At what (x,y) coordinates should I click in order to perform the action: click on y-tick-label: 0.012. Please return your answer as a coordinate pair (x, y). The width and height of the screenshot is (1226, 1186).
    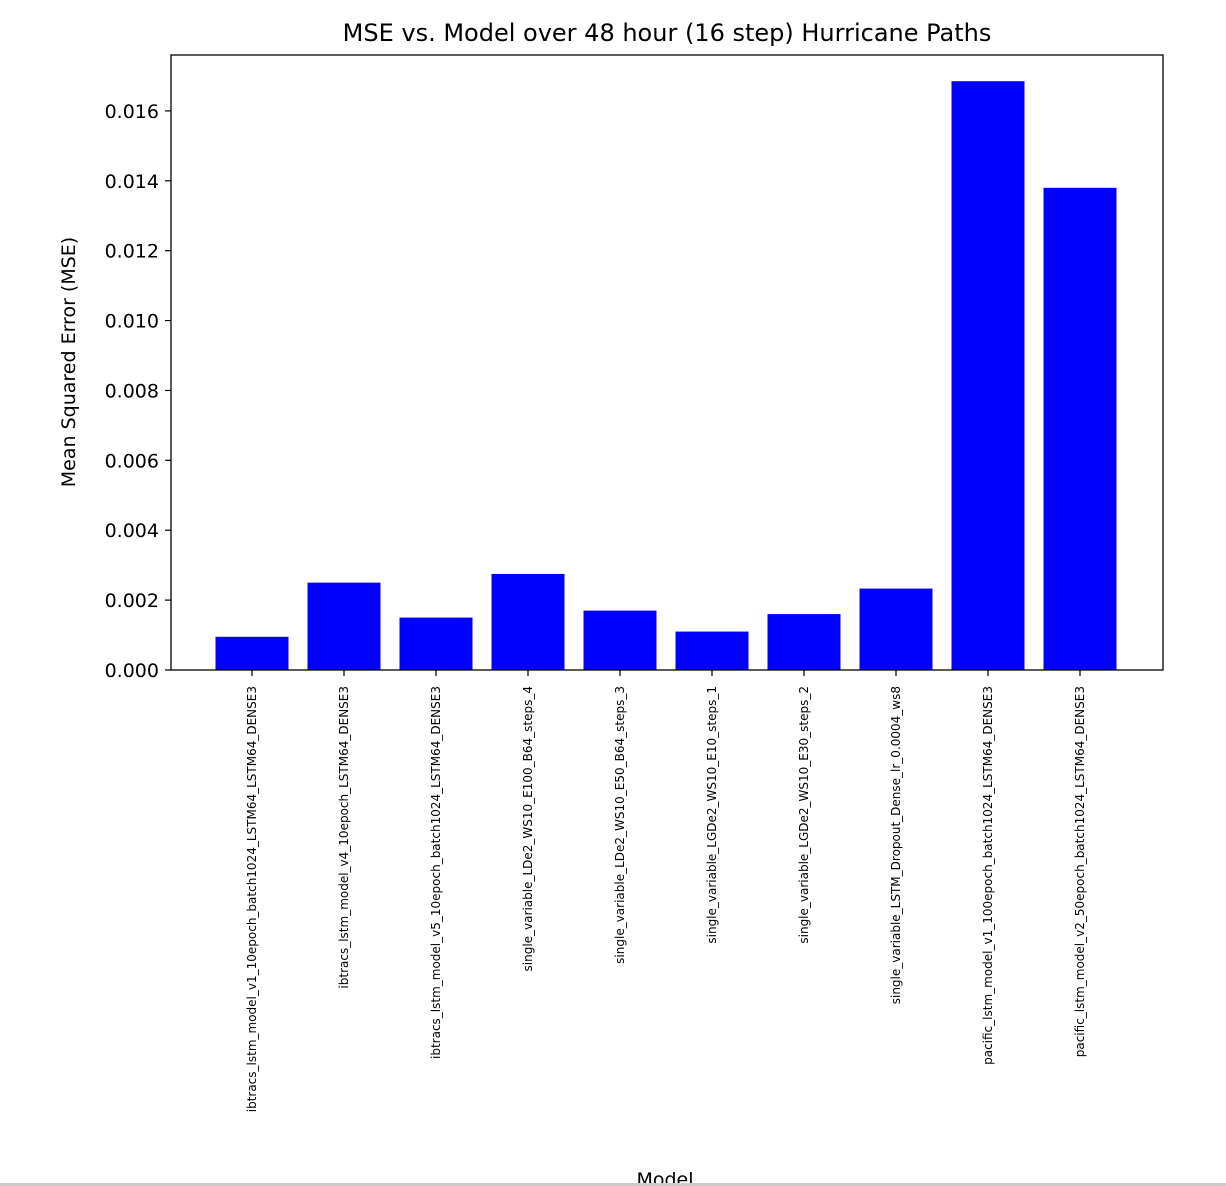
    Looking at the image, I should click on (132, 252).